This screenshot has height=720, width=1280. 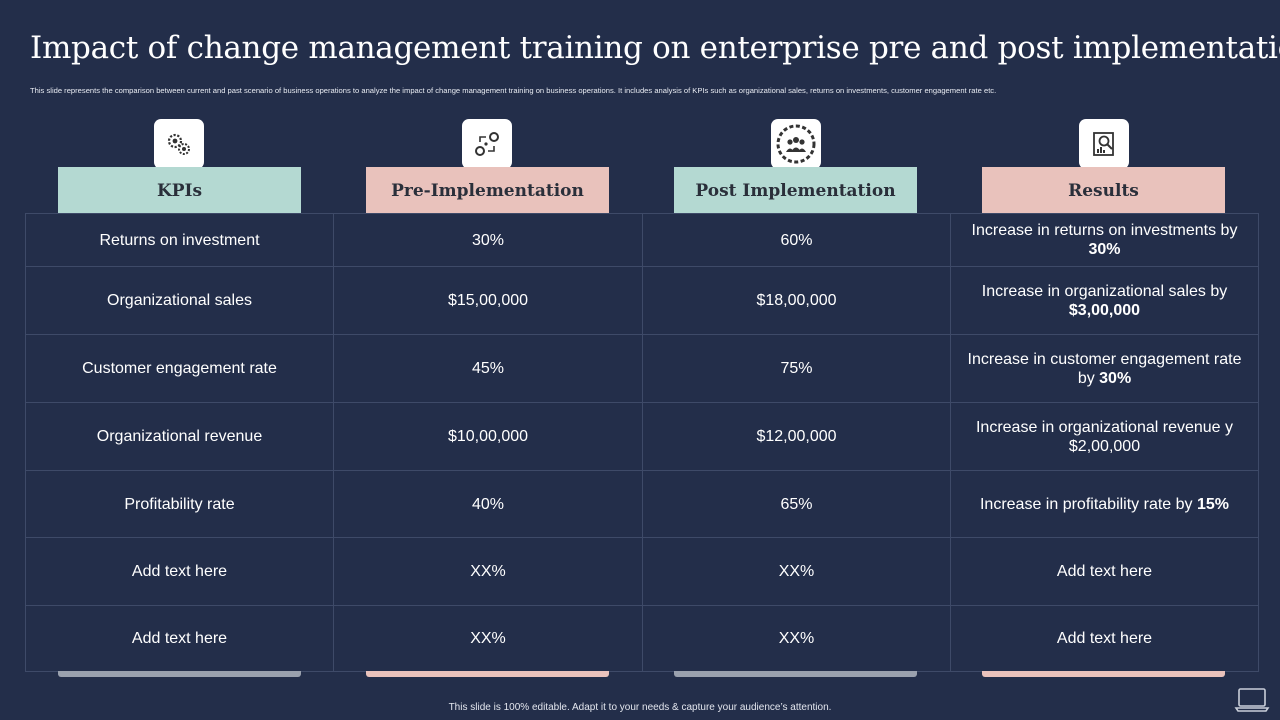 What do you see at coordinates (1104, 230) in the screenshot?
I see `result-text: Increase in returns on investments by` at bounding box center [1104, 230].